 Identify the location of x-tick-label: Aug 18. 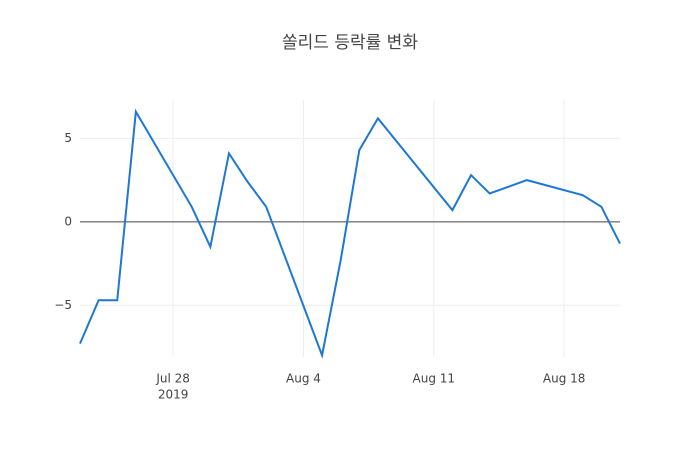
(564, 379).